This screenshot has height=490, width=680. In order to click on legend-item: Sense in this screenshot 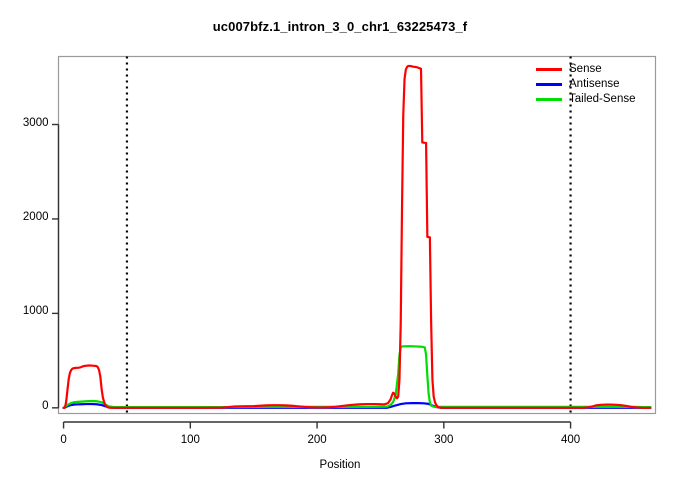, I will do `click(601, 69)`.